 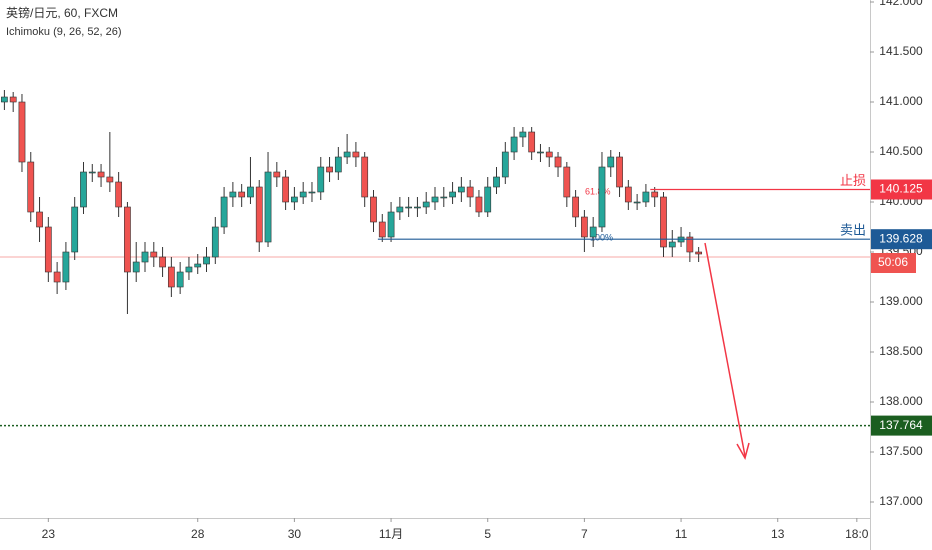 What do you see at coordinates (681, 534) in the screenshot?
I see `x-tick-label: 11` at bounding box center [681, 534].